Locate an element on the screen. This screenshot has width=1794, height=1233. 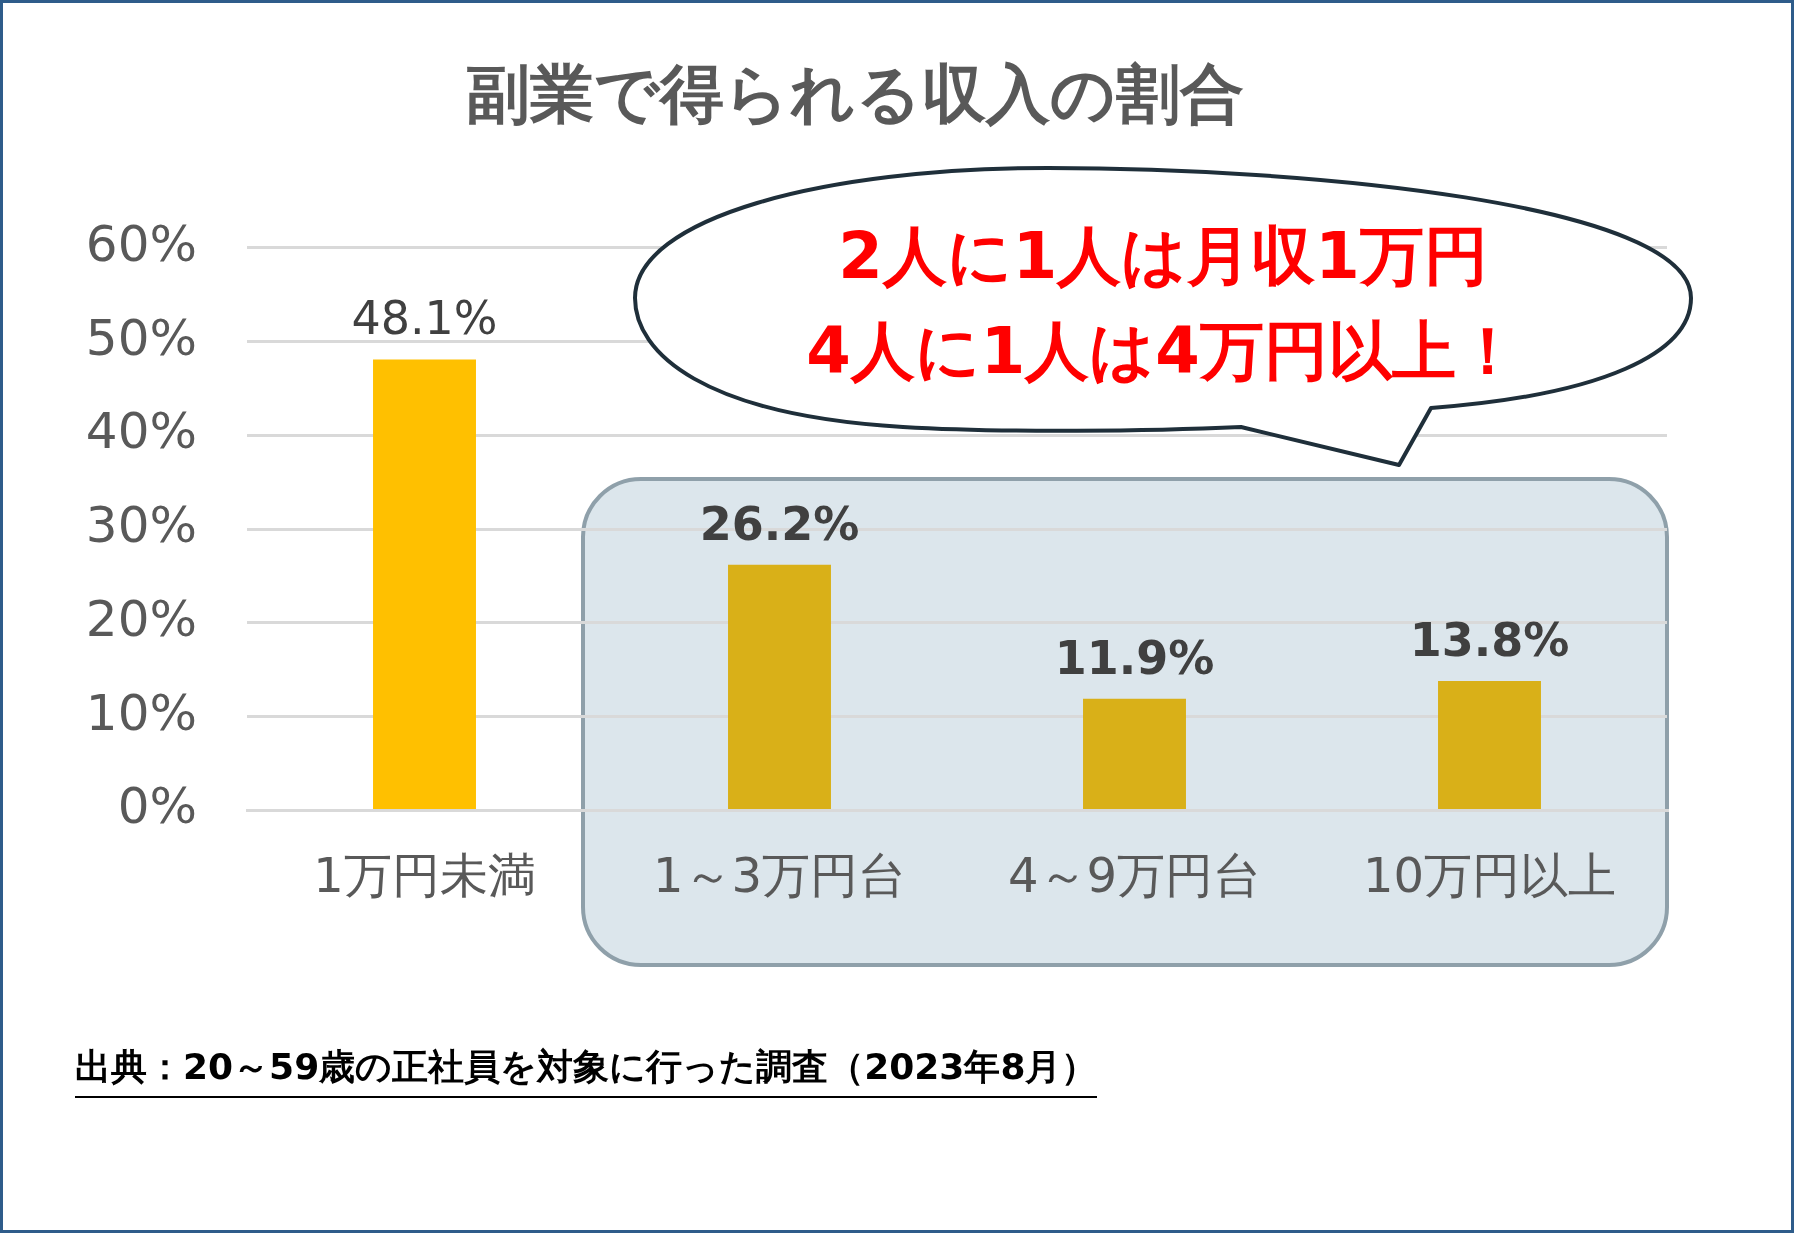
x-tick-label: 4～9万円台 is located at coordinates (1134, 874).